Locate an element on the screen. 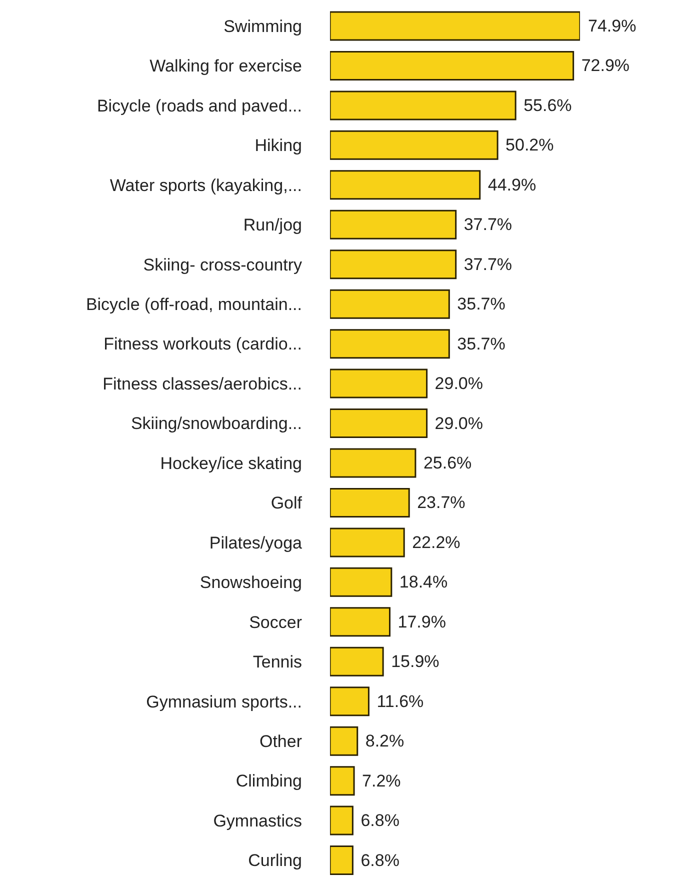  data-label: 25.6% is located at coordinates (447, 463).